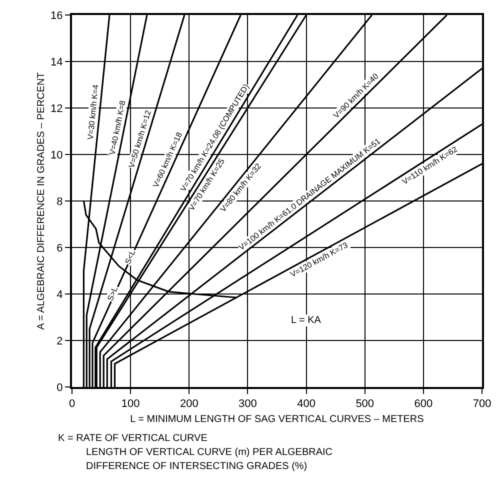  What do you see at coordinates (93, 112) in the screenshot?
I see `text: V=30 km/h K=4` at bounding box center [93, 112].